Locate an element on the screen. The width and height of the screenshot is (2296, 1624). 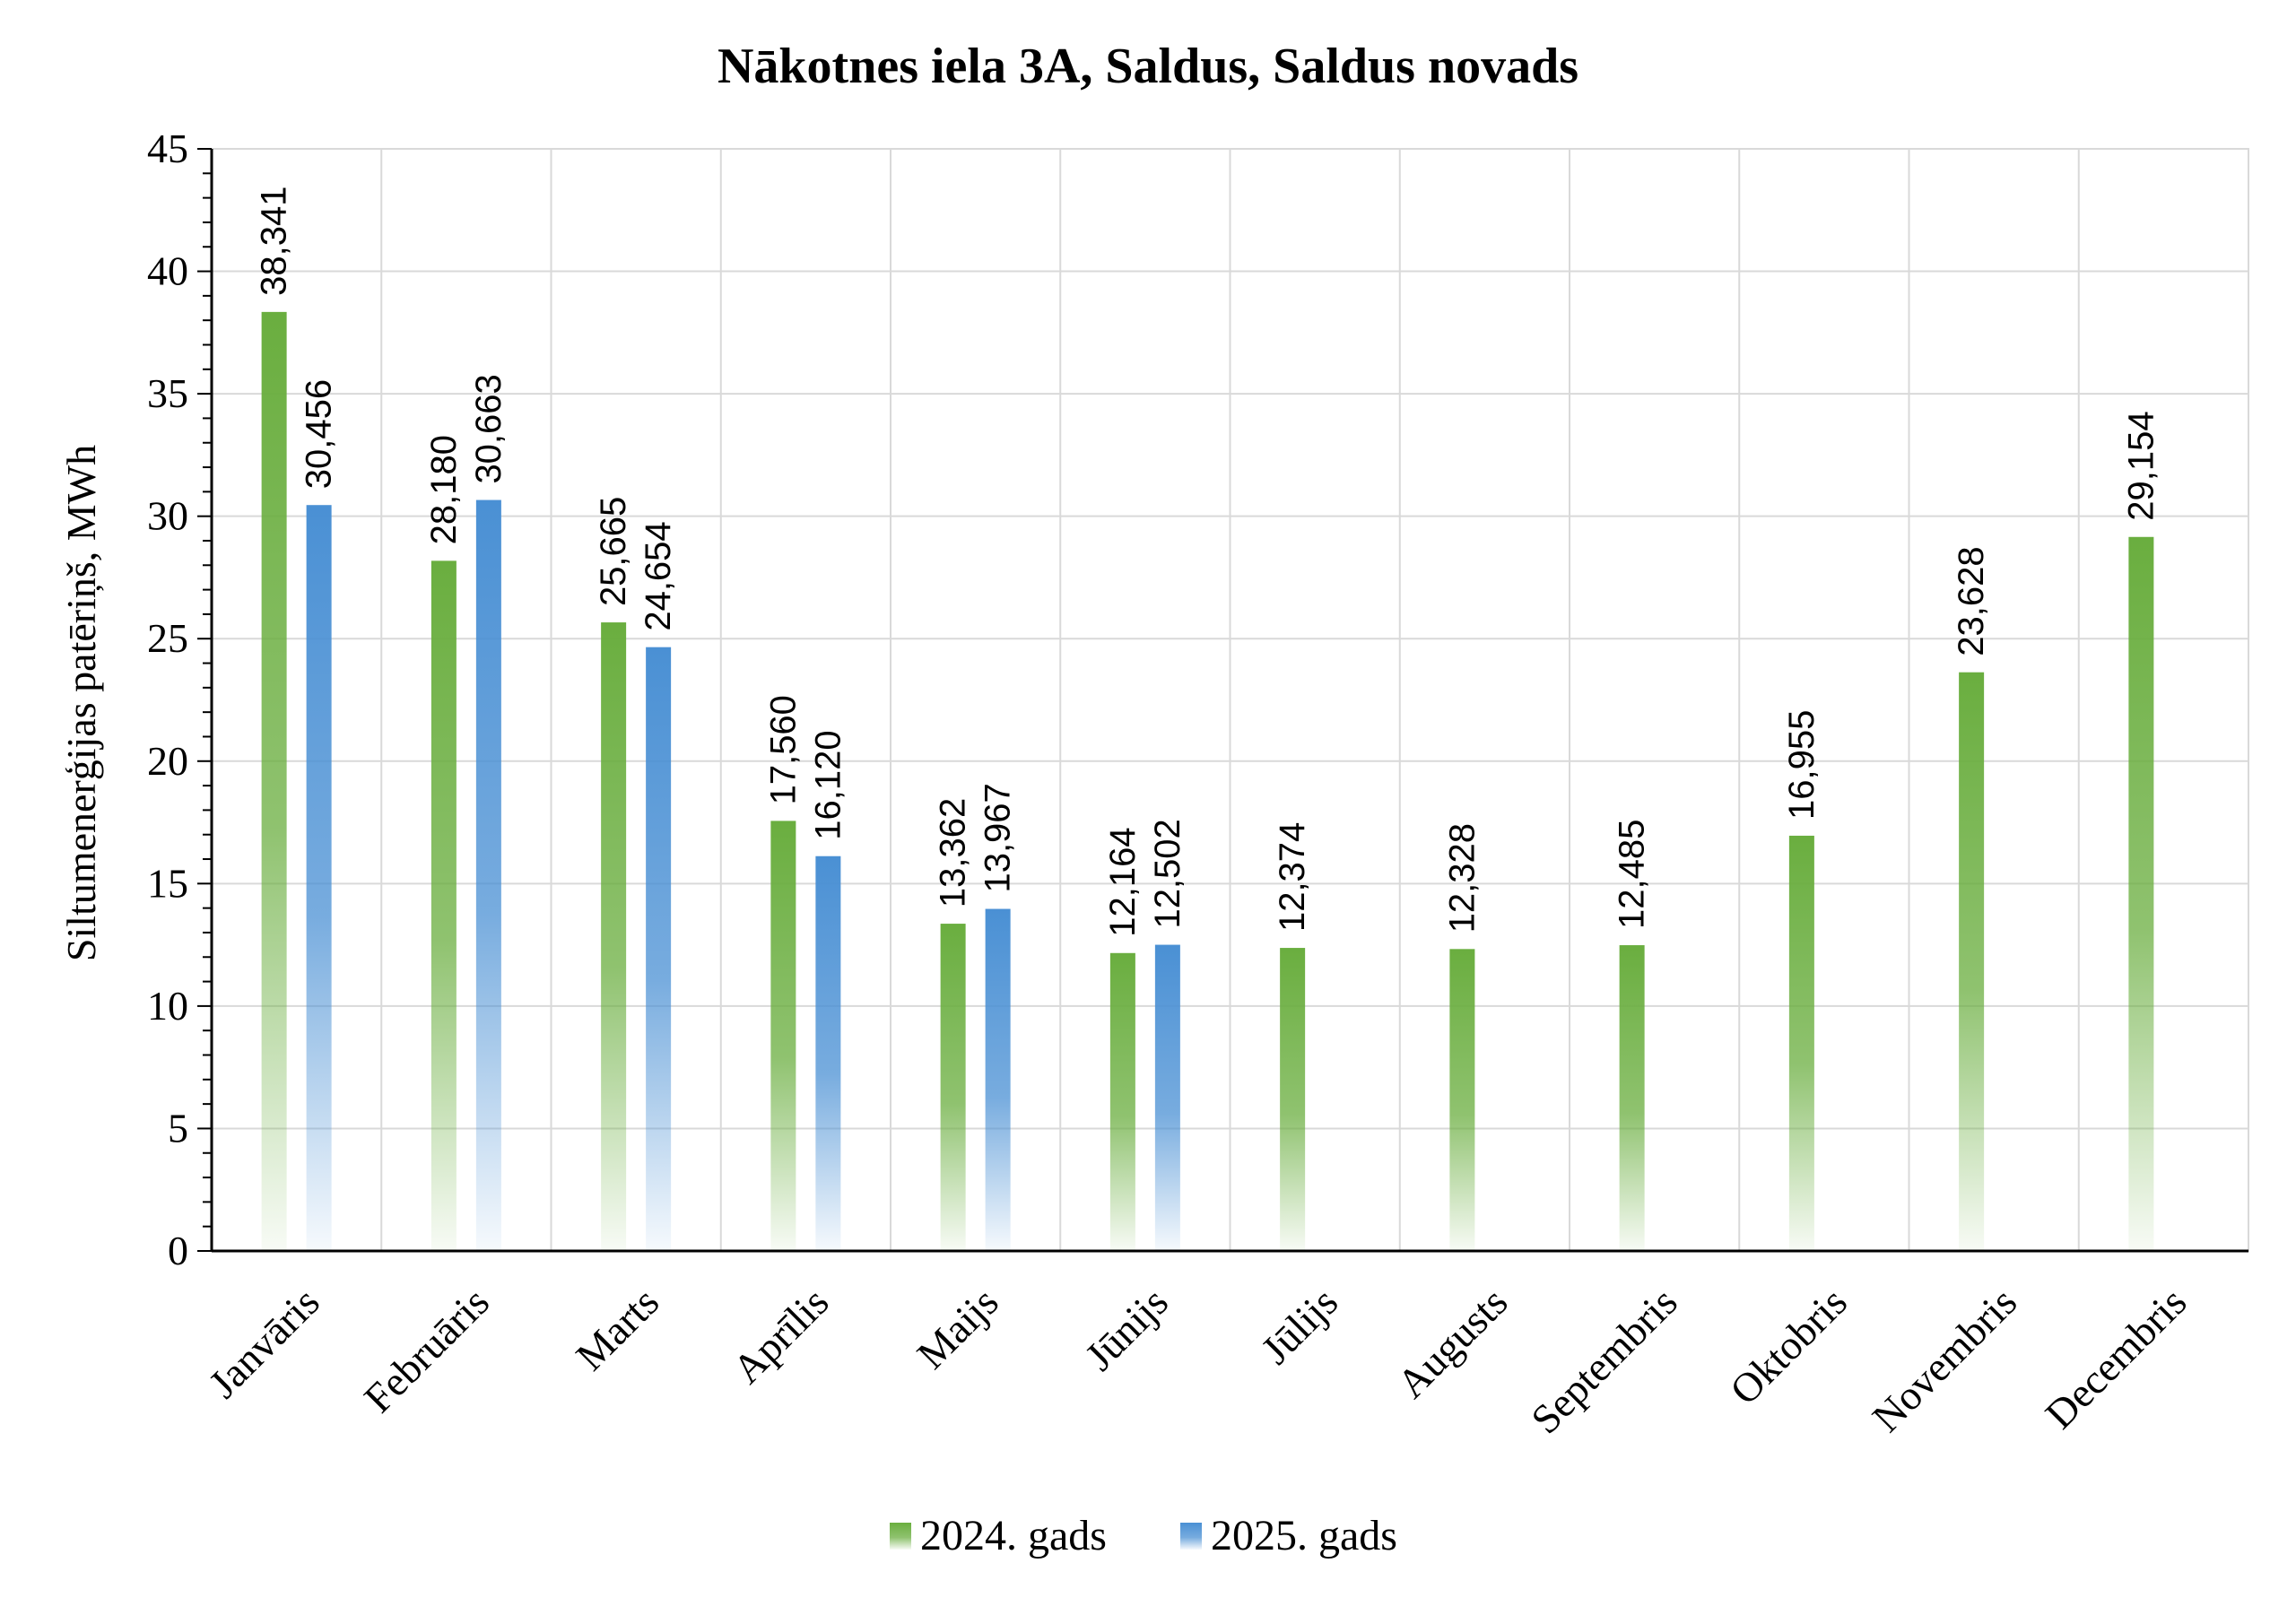
chart-title: Nākotnes iela 3A, Saldus, Saldus novads is located at coordinates (1148, 66).